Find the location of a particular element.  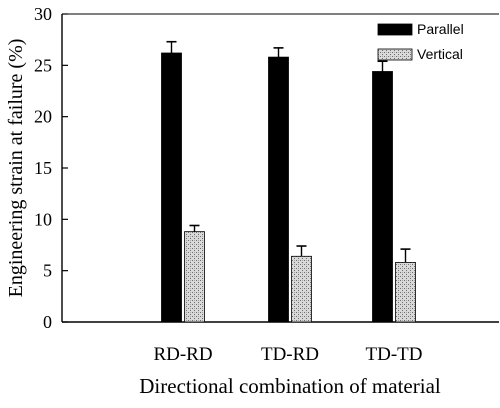

y-tick-label: 0 is located at coordinates (47, 322).